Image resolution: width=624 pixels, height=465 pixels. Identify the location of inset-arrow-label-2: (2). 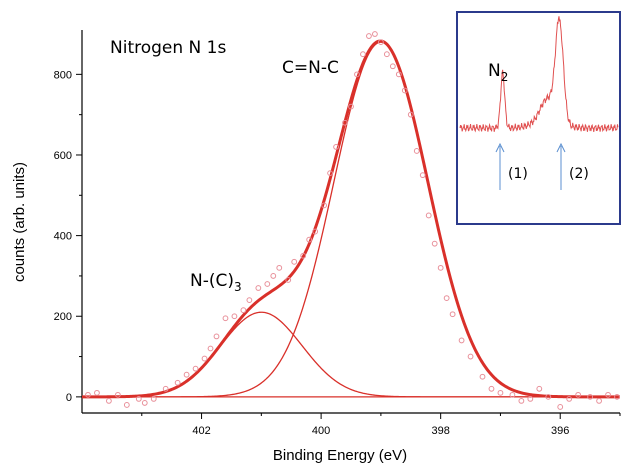
(579, 174).